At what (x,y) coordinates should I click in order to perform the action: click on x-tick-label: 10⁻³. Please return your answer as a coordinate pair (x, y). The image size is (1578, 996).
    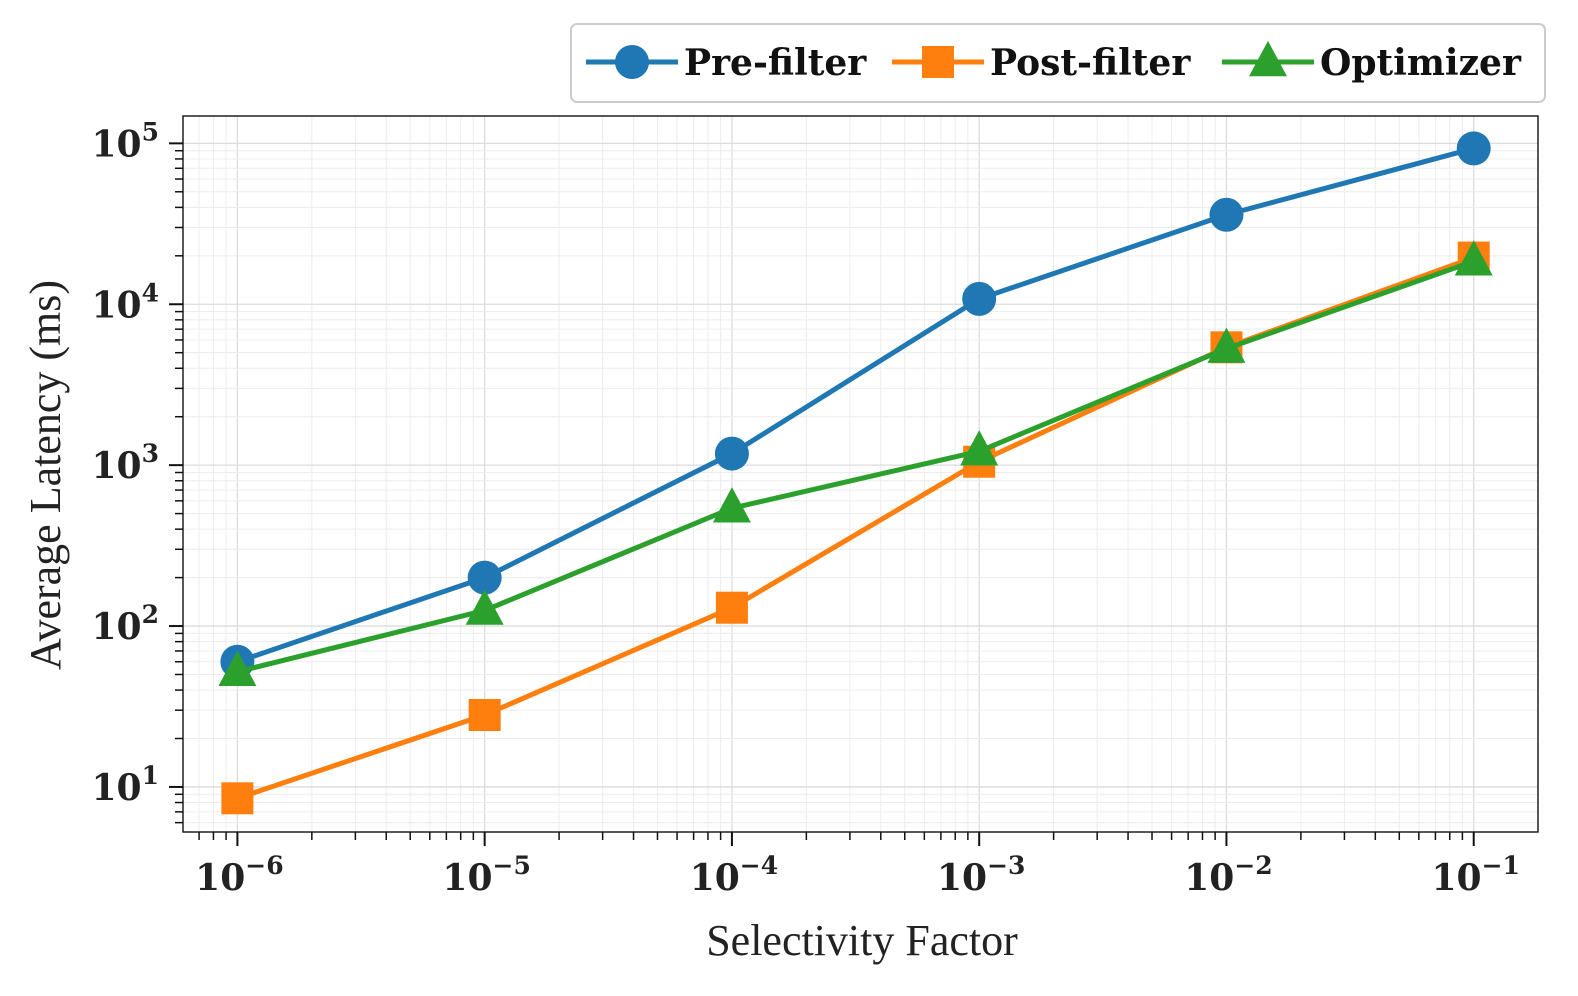
    Looking at the image, I should click on (981, 875).